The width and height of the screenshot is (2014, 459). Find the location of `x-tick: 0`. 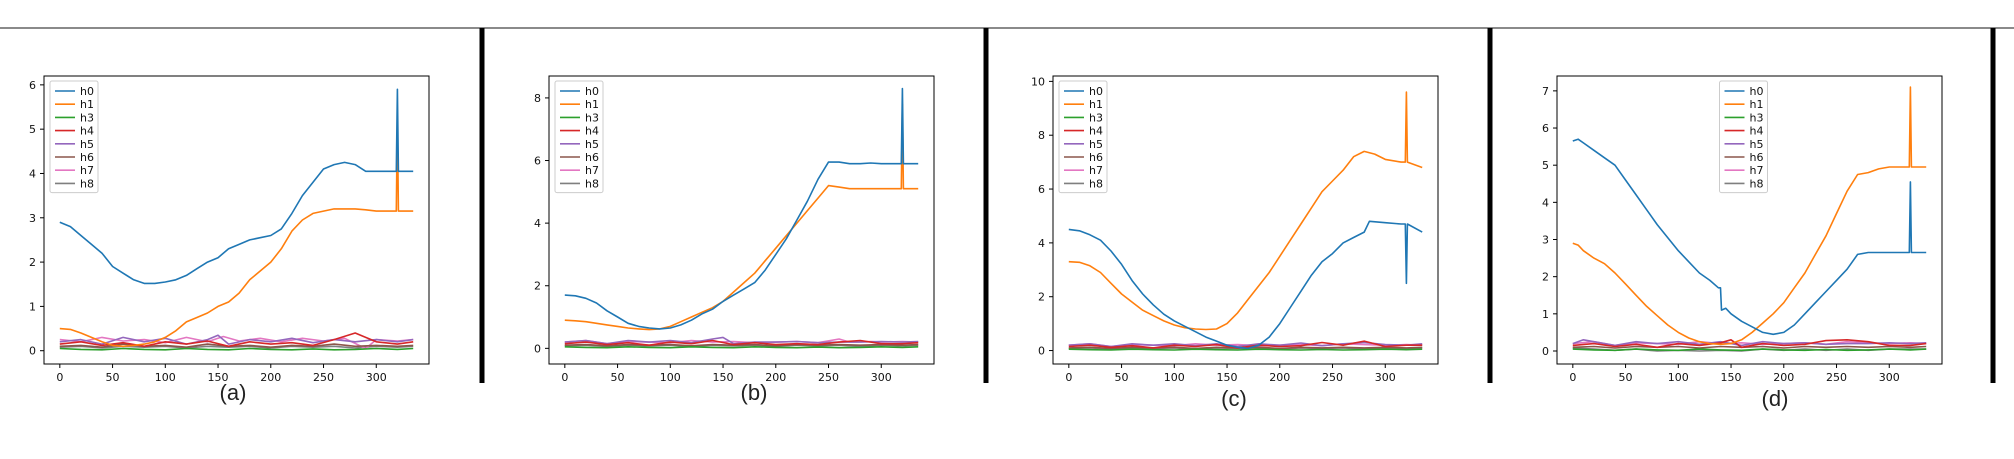

x-tick: 0 is located at coordinates (59, 374).